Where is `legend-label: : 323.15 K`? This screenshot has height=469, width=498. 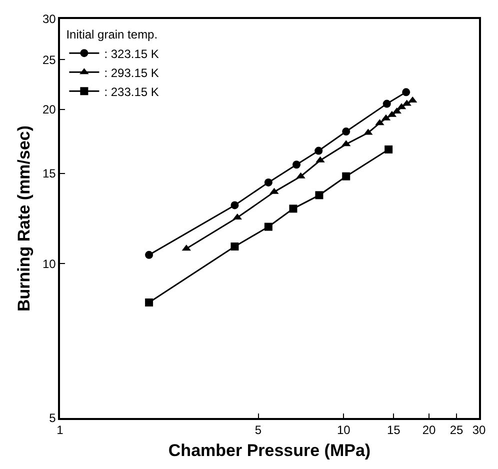
legend-label: : 323.15 K is located at coordinates (131, 53).